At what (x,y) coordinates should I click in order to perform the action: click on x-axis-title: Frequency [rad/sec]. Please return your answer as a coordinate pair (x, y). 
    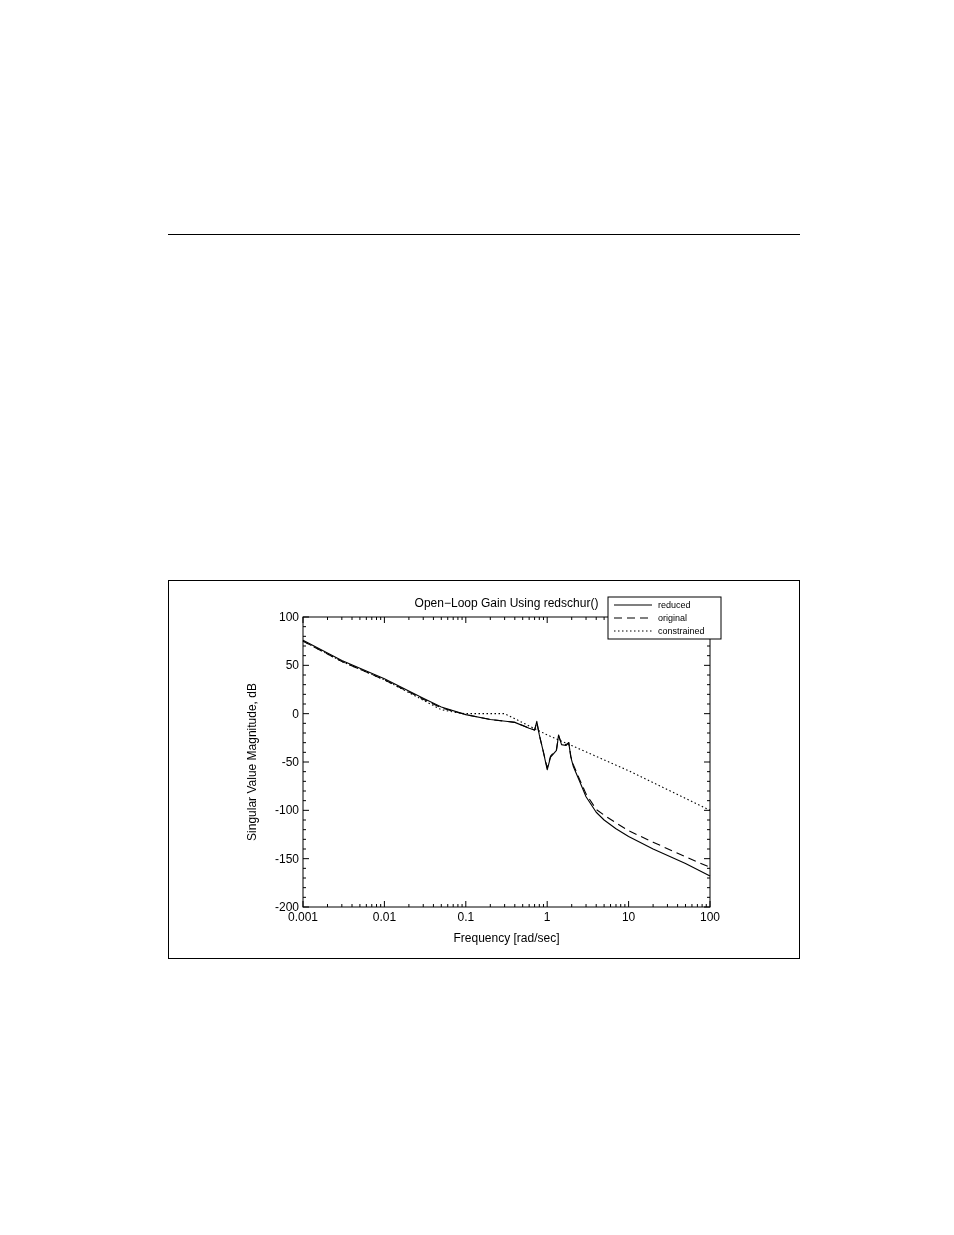
    Looking at the image, I should click on (506, 938).